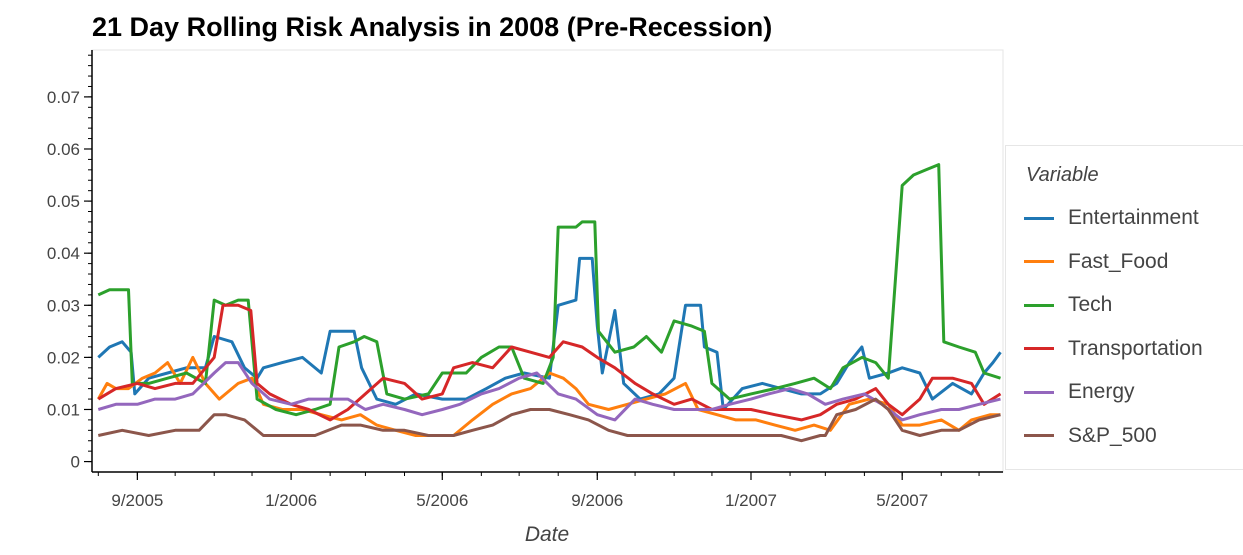  I want to click on legend-label: Tech, so click(1090, 304).